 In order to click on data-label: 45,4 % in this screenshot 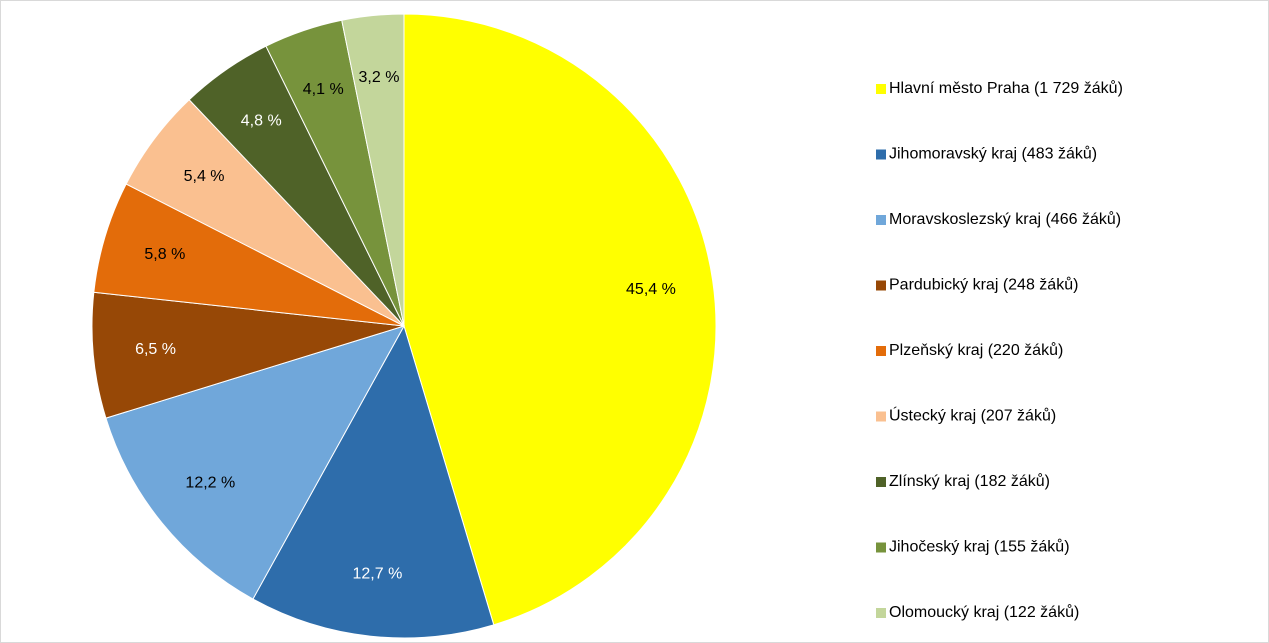, I will do `click(651, 289)`.